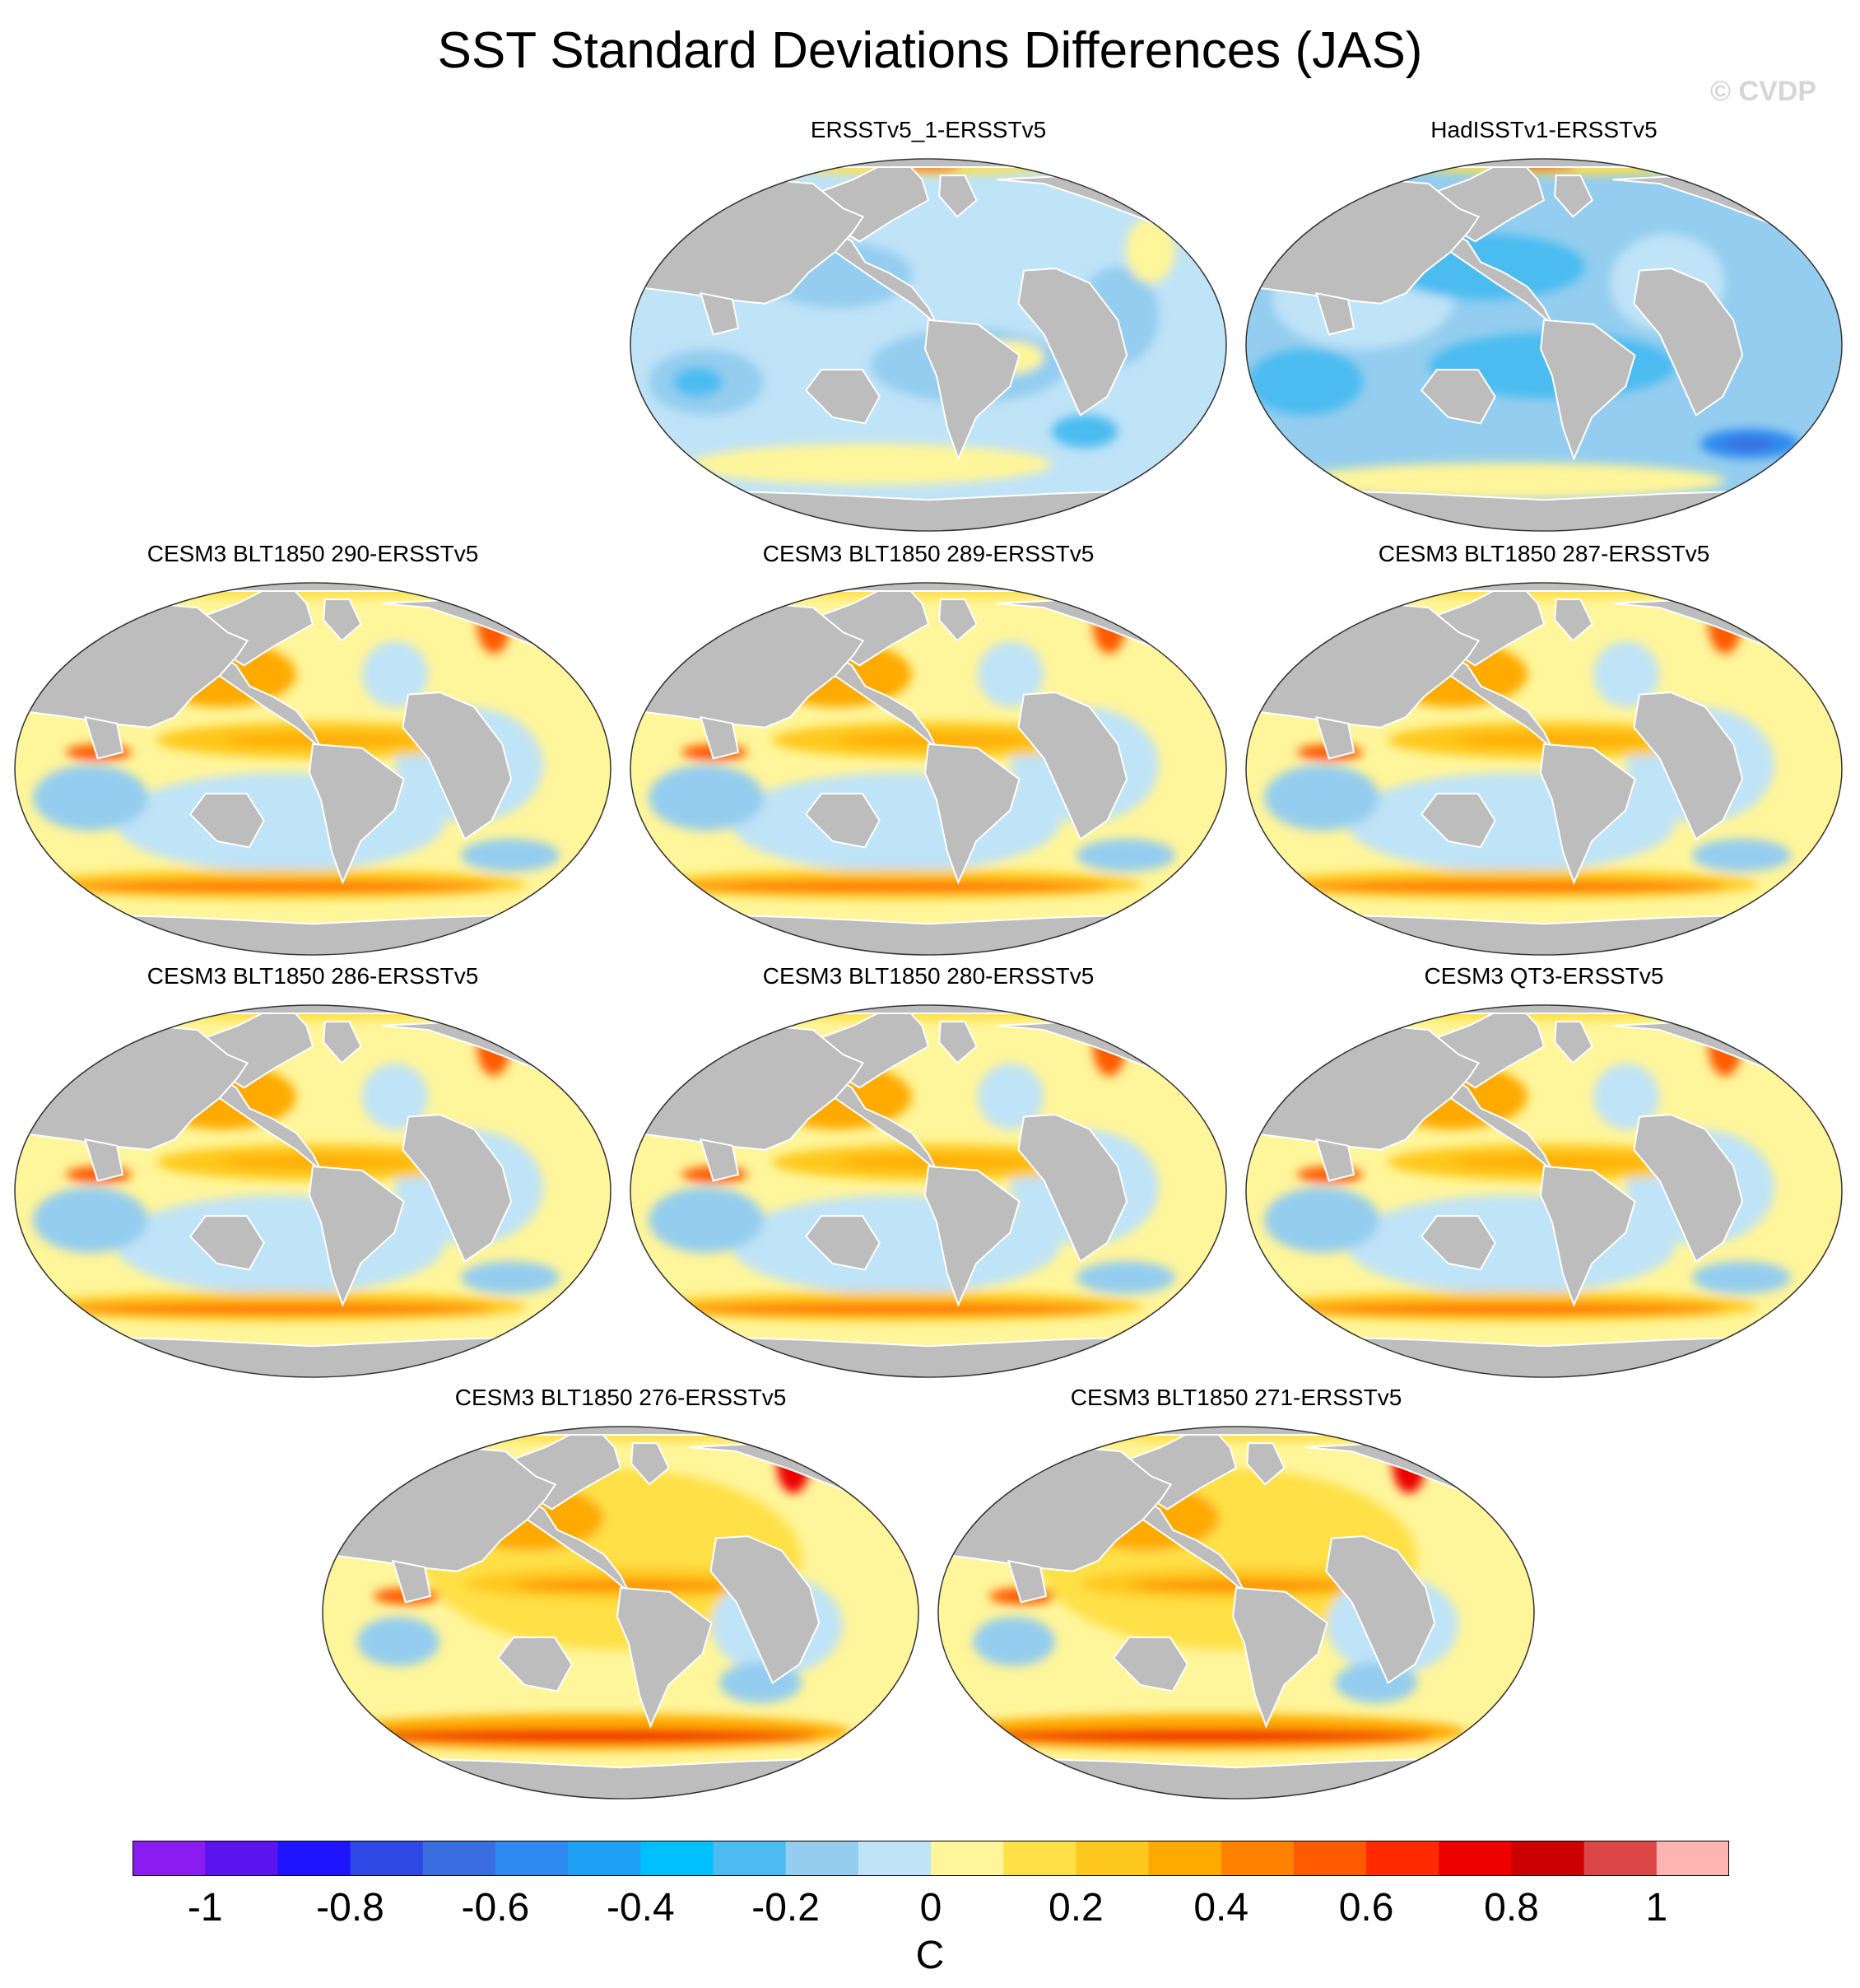  Describe the element at coordinates (785, 1908) in the screenshot. I see `colorbar-tick-label: -0.2` at that location.